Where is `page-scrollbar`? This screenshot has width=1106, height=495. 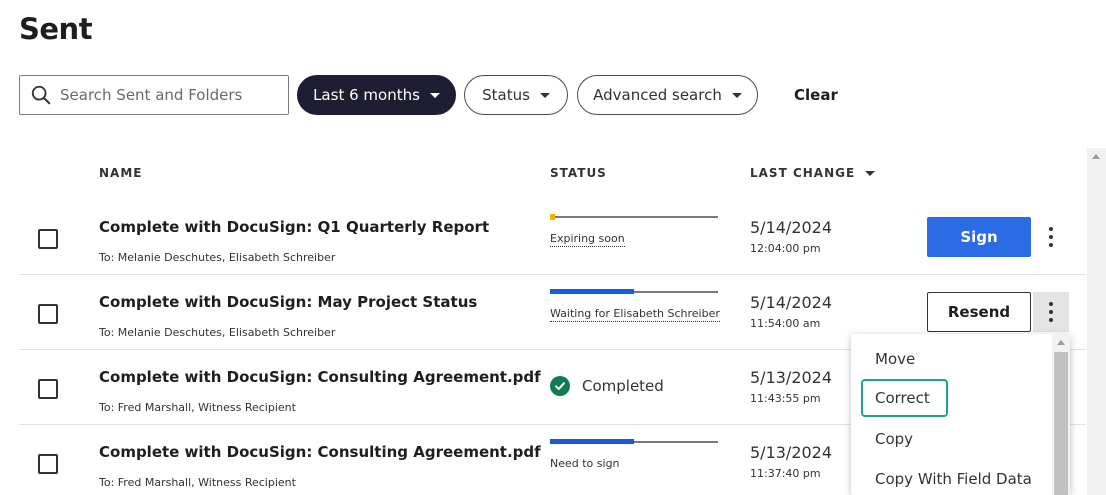
page-scrollbar is located at coordinates (1096, 321).